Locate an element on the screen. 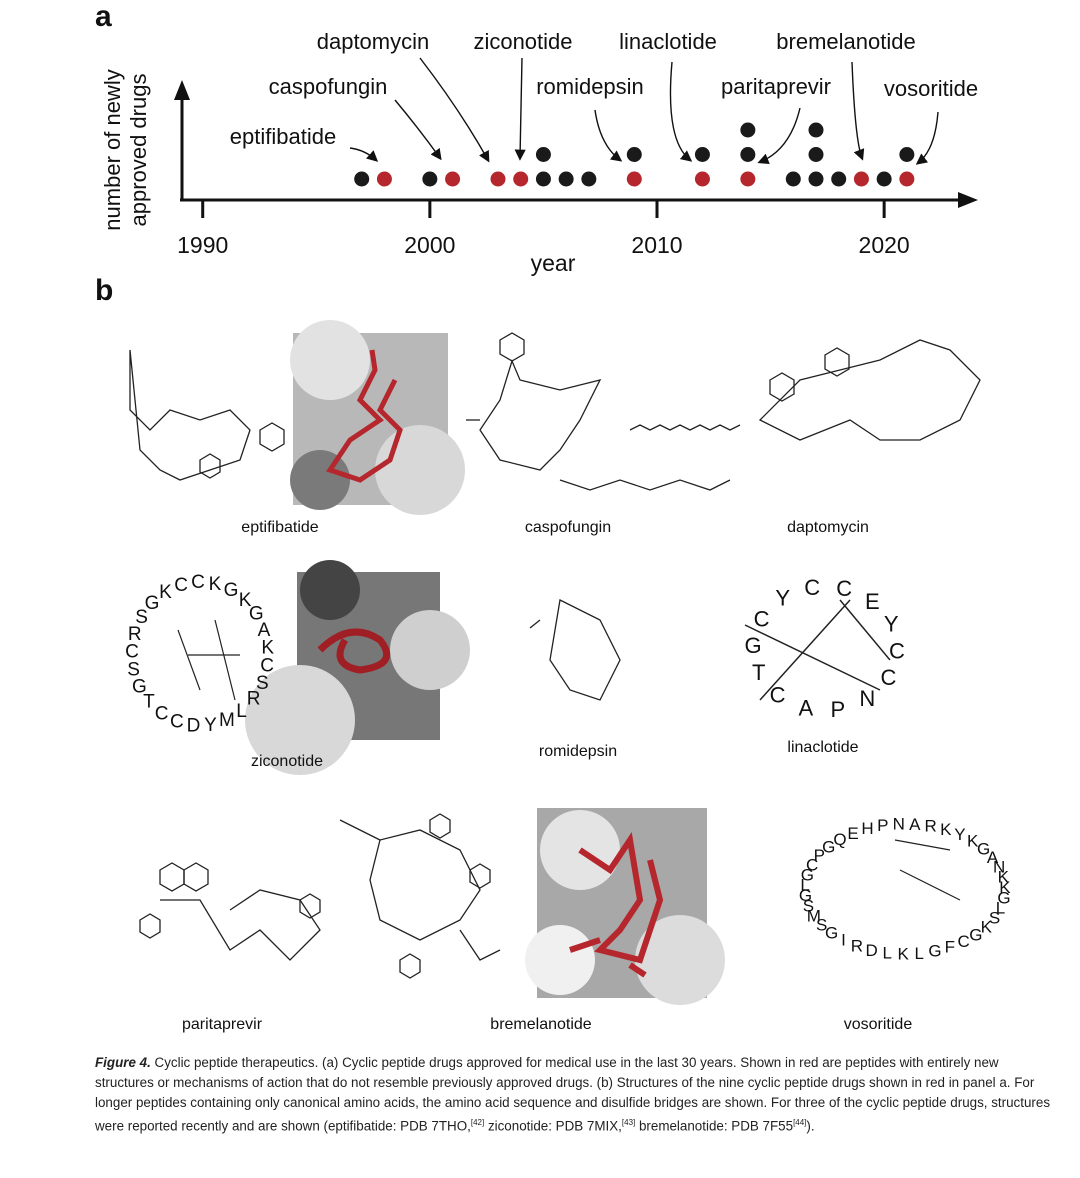 This screenshot has height=1178, width=1080. caption-text: bremelanotide: PDB 7F55 is located at coordinates (714, 1126).